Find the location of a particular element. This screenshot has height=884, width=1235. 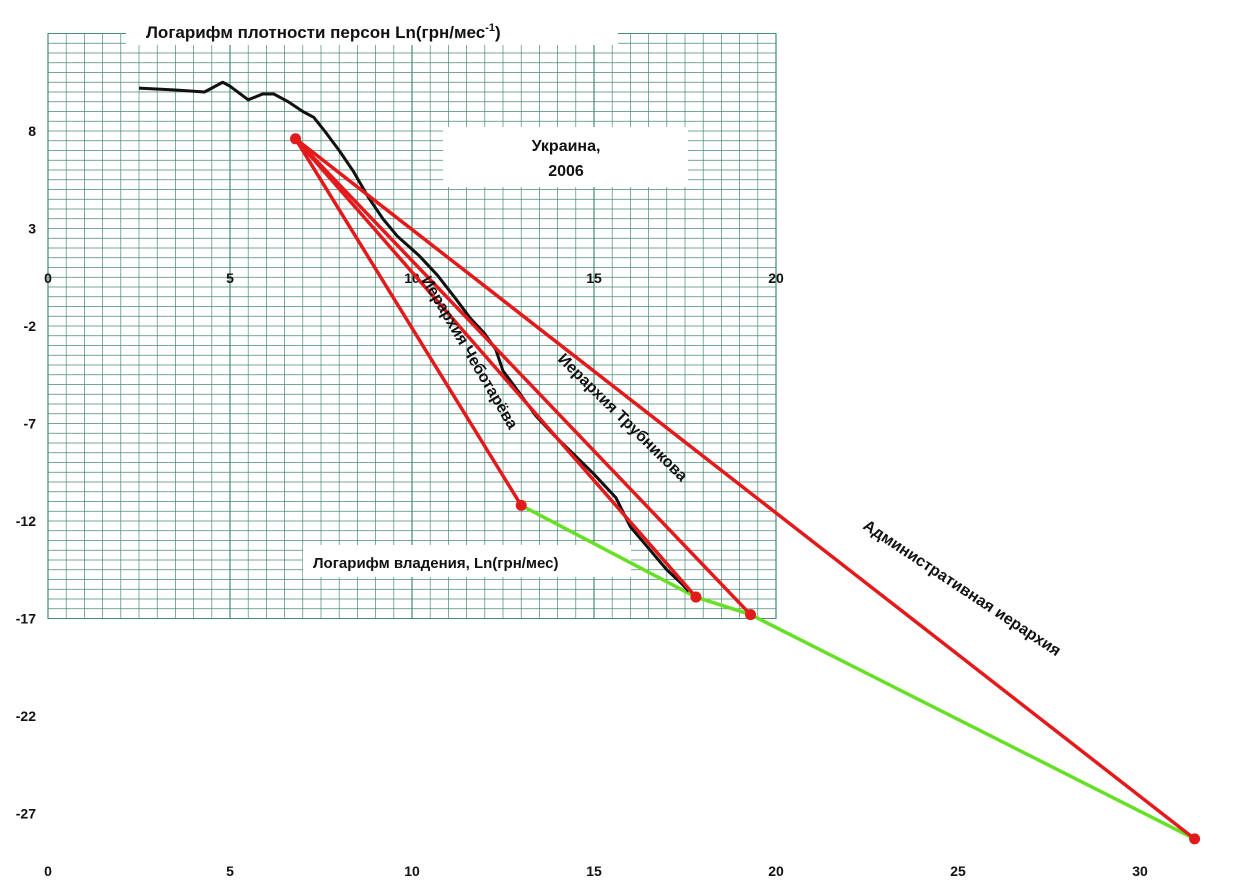

x-tick-label: 5 is located at coordinates (230, 871).